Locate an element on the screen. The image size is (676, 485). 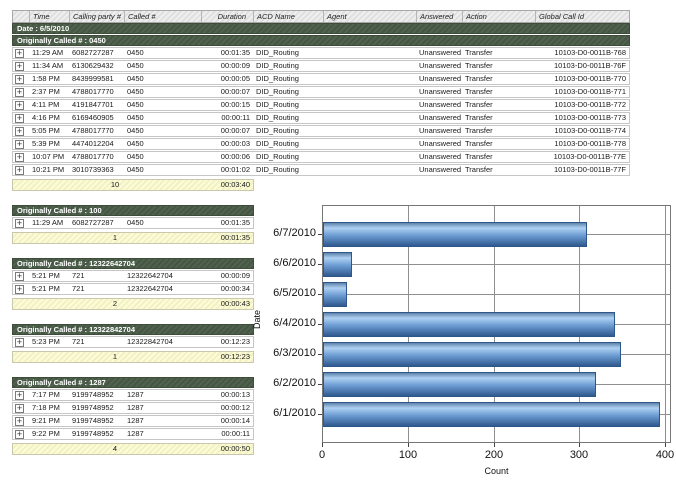
duration-cell: 00:00:06 is located at coordinates (235, 156).